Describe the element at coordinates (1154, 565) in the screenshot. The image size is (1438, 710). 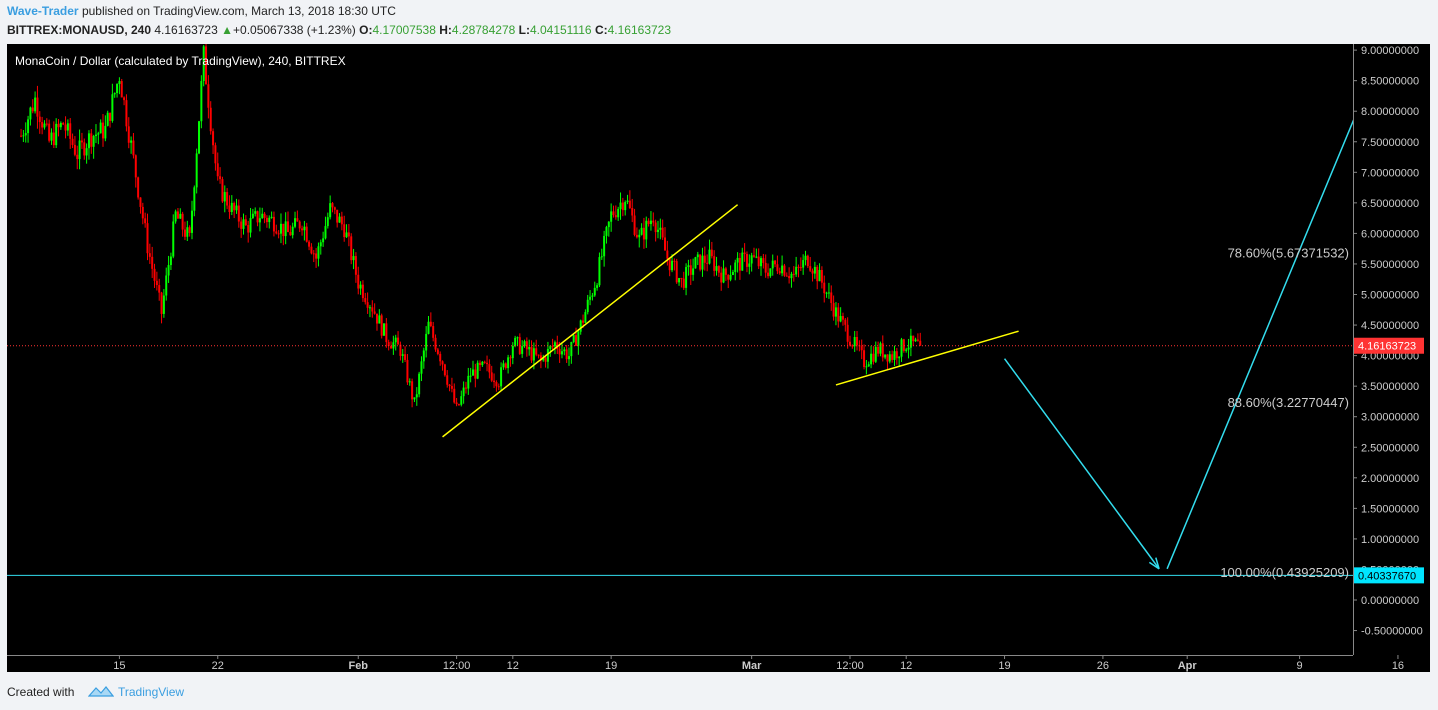
I see `projection-arrowhead` at that location.